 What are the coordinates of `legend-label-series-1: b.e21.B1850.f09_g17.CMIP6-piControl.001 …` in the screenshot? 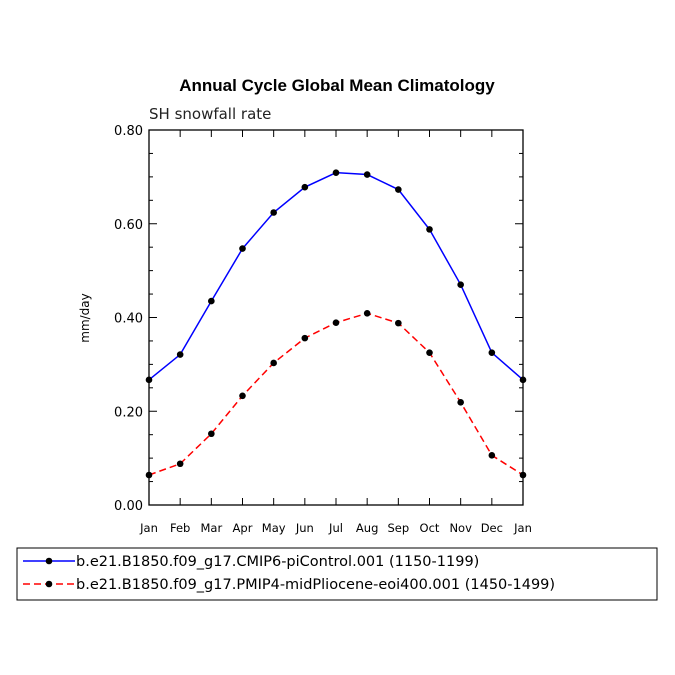 It's located at (277, 562).